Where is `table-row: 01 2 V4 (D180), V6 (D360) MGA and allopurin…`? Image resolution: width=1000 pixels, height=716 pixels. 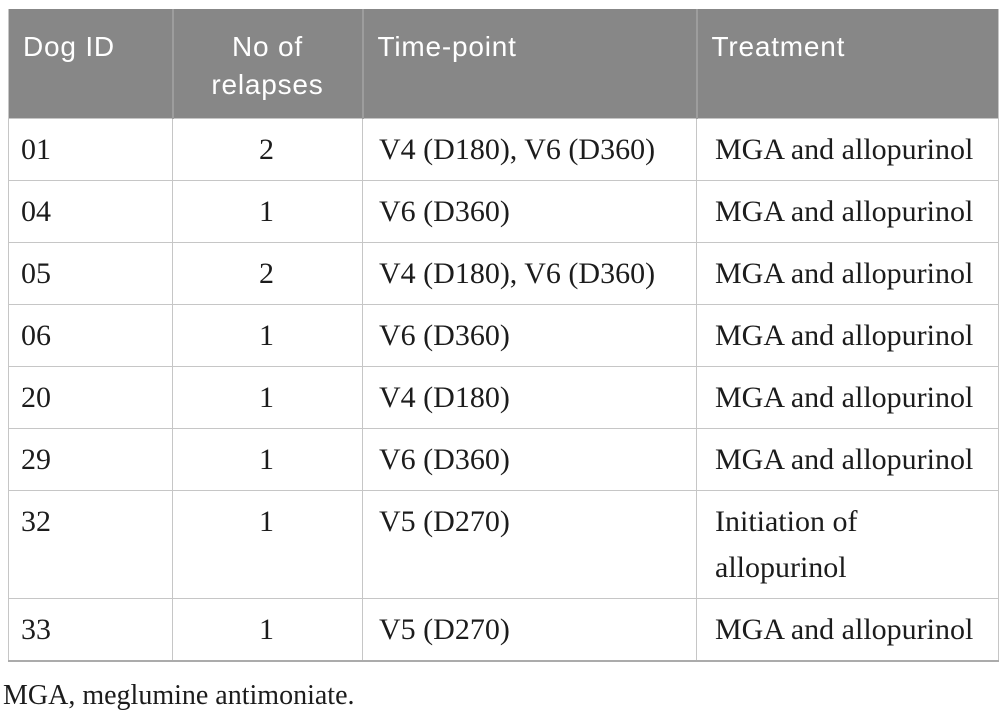 table-row: 01 2 V4 (D180), V6 (D360) MGA and allopurin… is located at coordinates (503, 149).